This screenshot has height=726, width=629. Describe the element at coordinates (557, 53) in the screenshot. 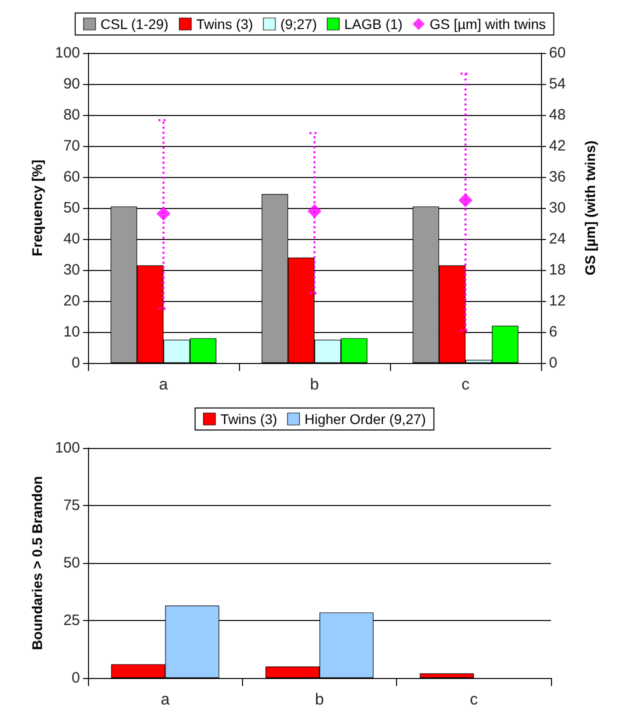

I see `y2-tick-label: 60` at that location.